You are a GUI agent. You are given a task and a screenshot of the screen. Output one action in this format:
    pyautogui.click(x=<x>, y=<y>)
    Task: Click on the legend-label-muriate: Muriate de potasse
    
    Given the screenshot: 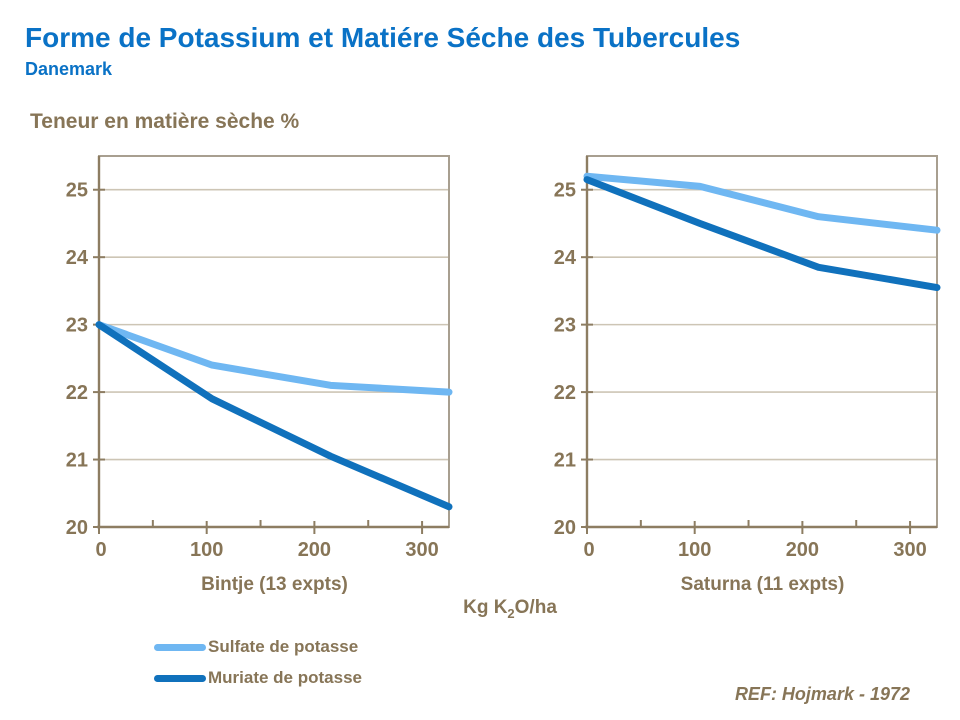 What is the action you would take?
    pyautogui.click(x=285, y=677)
    